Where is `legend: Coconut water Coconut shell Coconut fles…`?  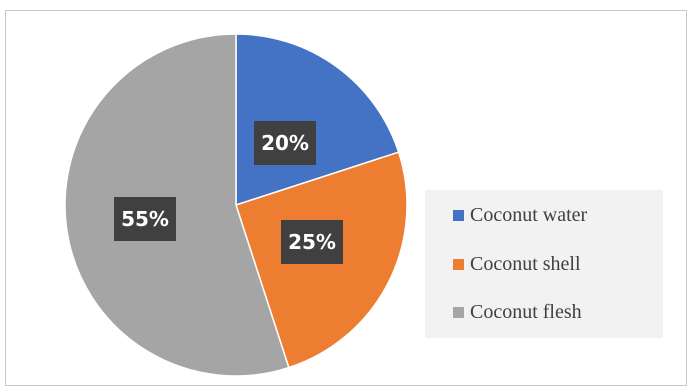 legend: Coconut water Coconut shell Coconut fles… is located at coordinates (544, 264).